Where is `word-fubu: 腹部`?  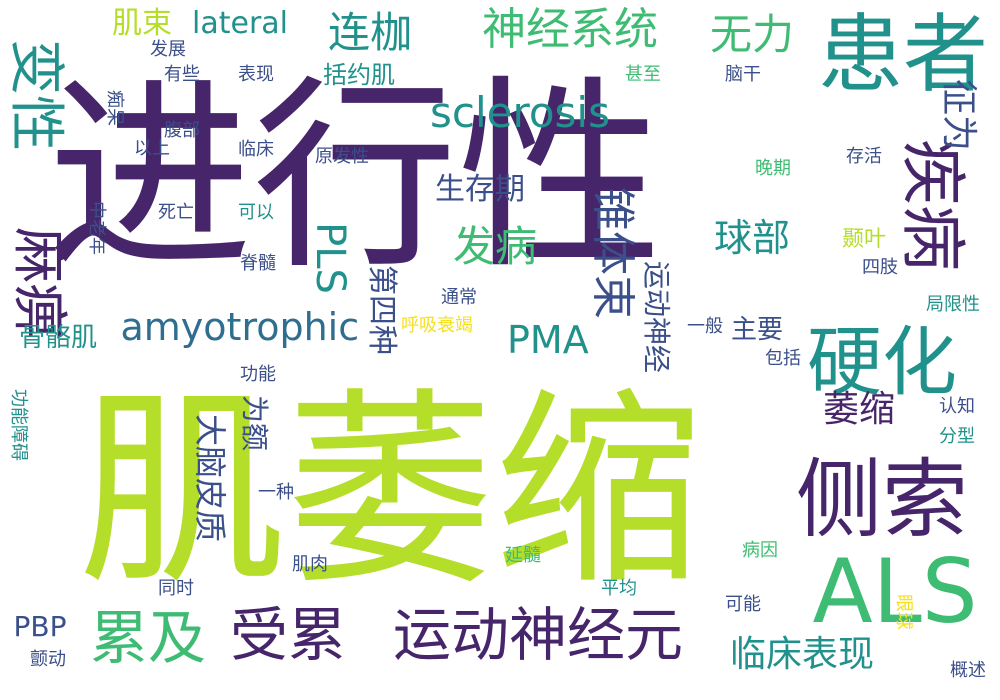
word-fubu: 腹部 is located at coordinates (182, 130).